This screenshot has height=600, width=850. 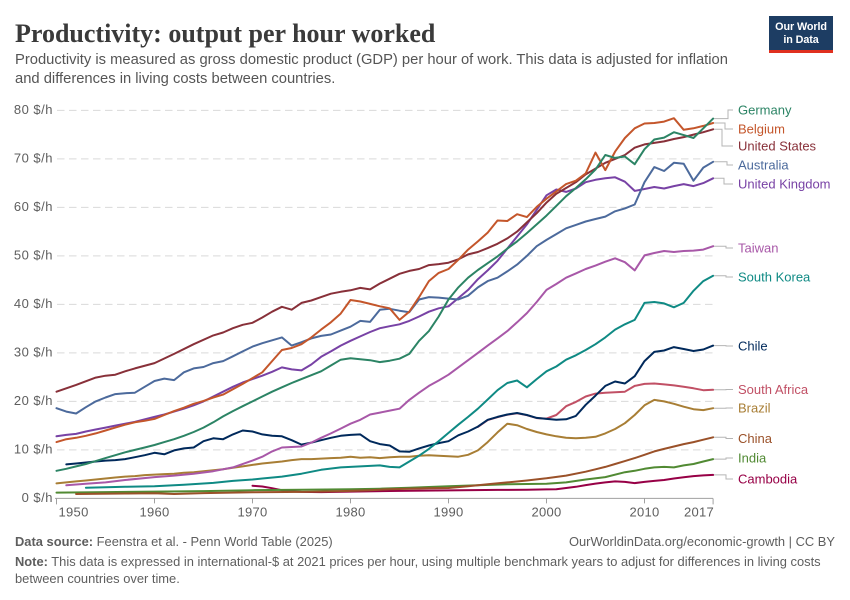 What do you see at coordinates (154, 512) in the screenshot?
I see `svg-text: 1960` at bounding box center [154, 512].